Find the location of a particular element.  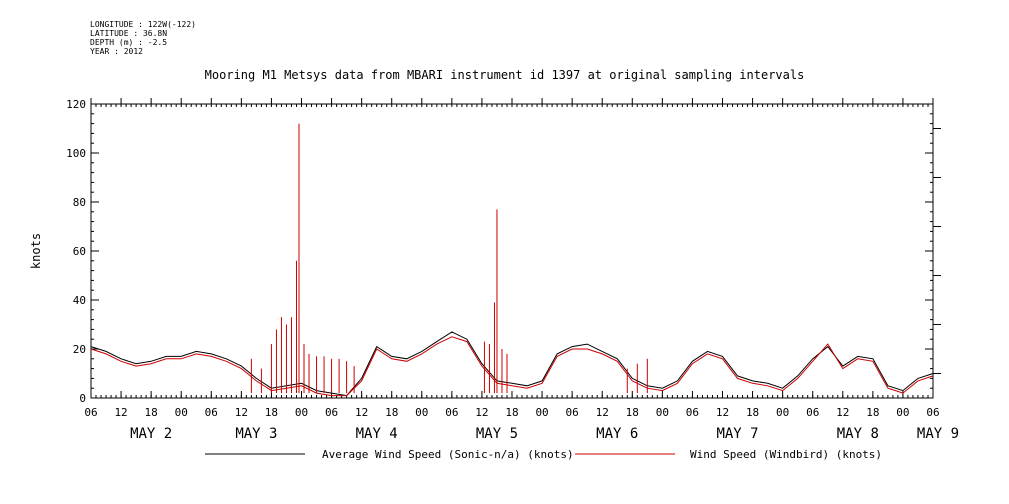

meta-depth: DEPTH (m) : -2.5 is located at coordinates (129, 42).